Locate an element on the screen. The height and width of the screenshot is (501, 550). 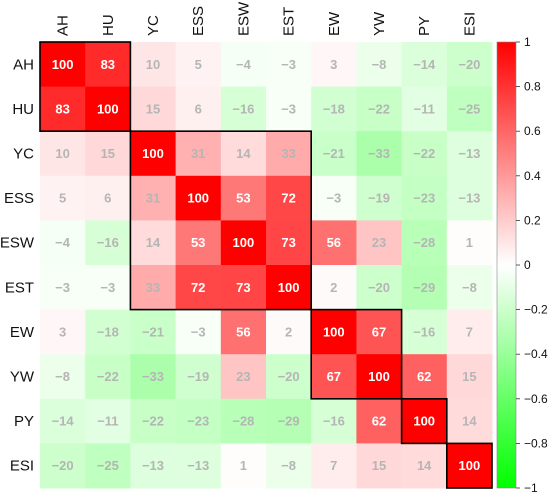
cell-value-label: 7 is located at coordinates (333, 465).